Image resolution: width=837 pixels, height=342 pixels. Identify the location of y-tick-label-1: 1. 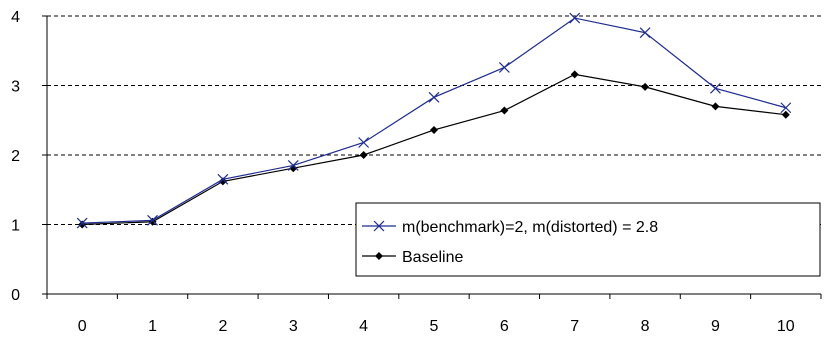
(15, 226).